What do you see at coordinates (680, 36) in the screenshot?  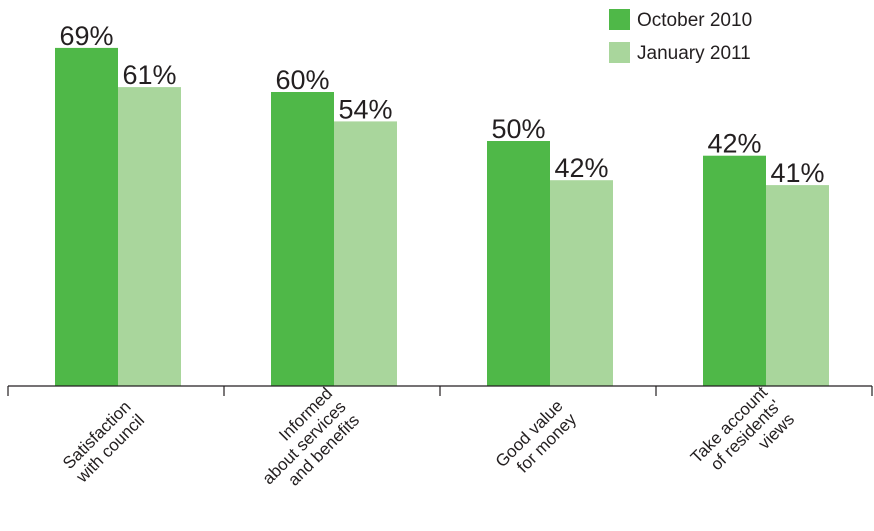 I see `legend: October 2010 January 2011` at bounding box center [680, 36].